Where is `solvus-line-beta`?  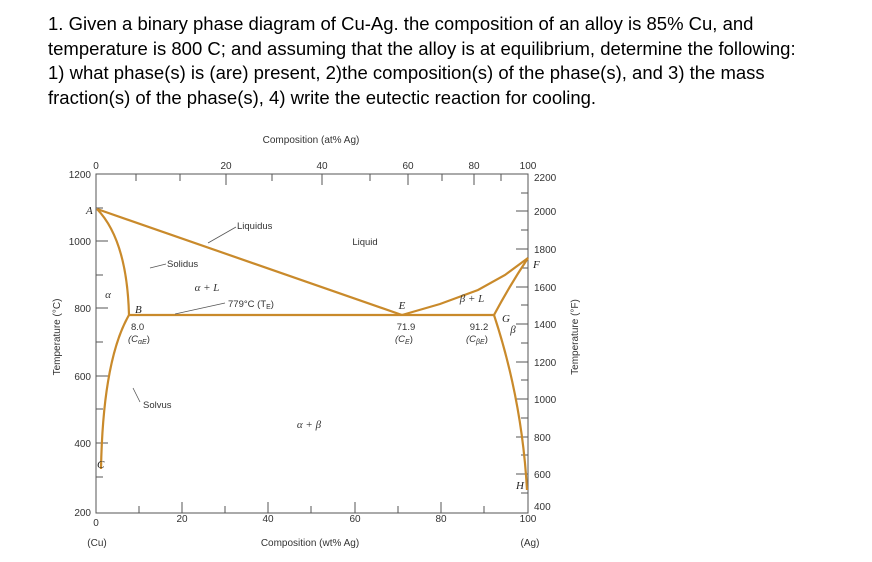
solvus-line-beta is located at coordinates (510, 402).